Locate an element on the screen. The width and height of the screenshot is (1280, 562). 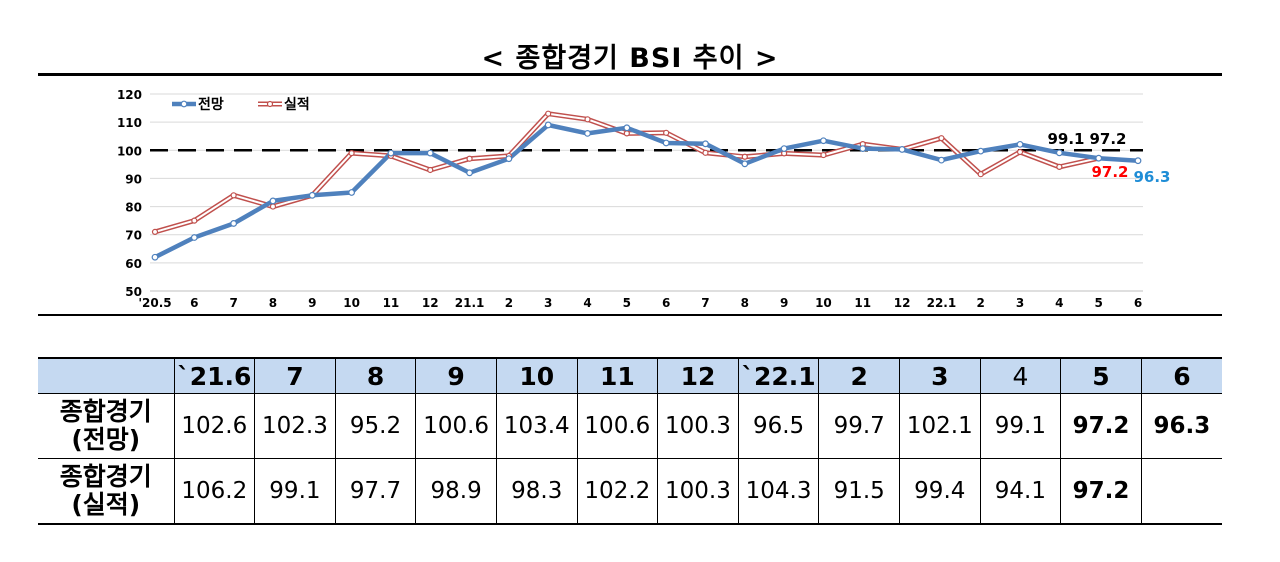
table-cell: 99.7 is located at coordinates (859, 426).